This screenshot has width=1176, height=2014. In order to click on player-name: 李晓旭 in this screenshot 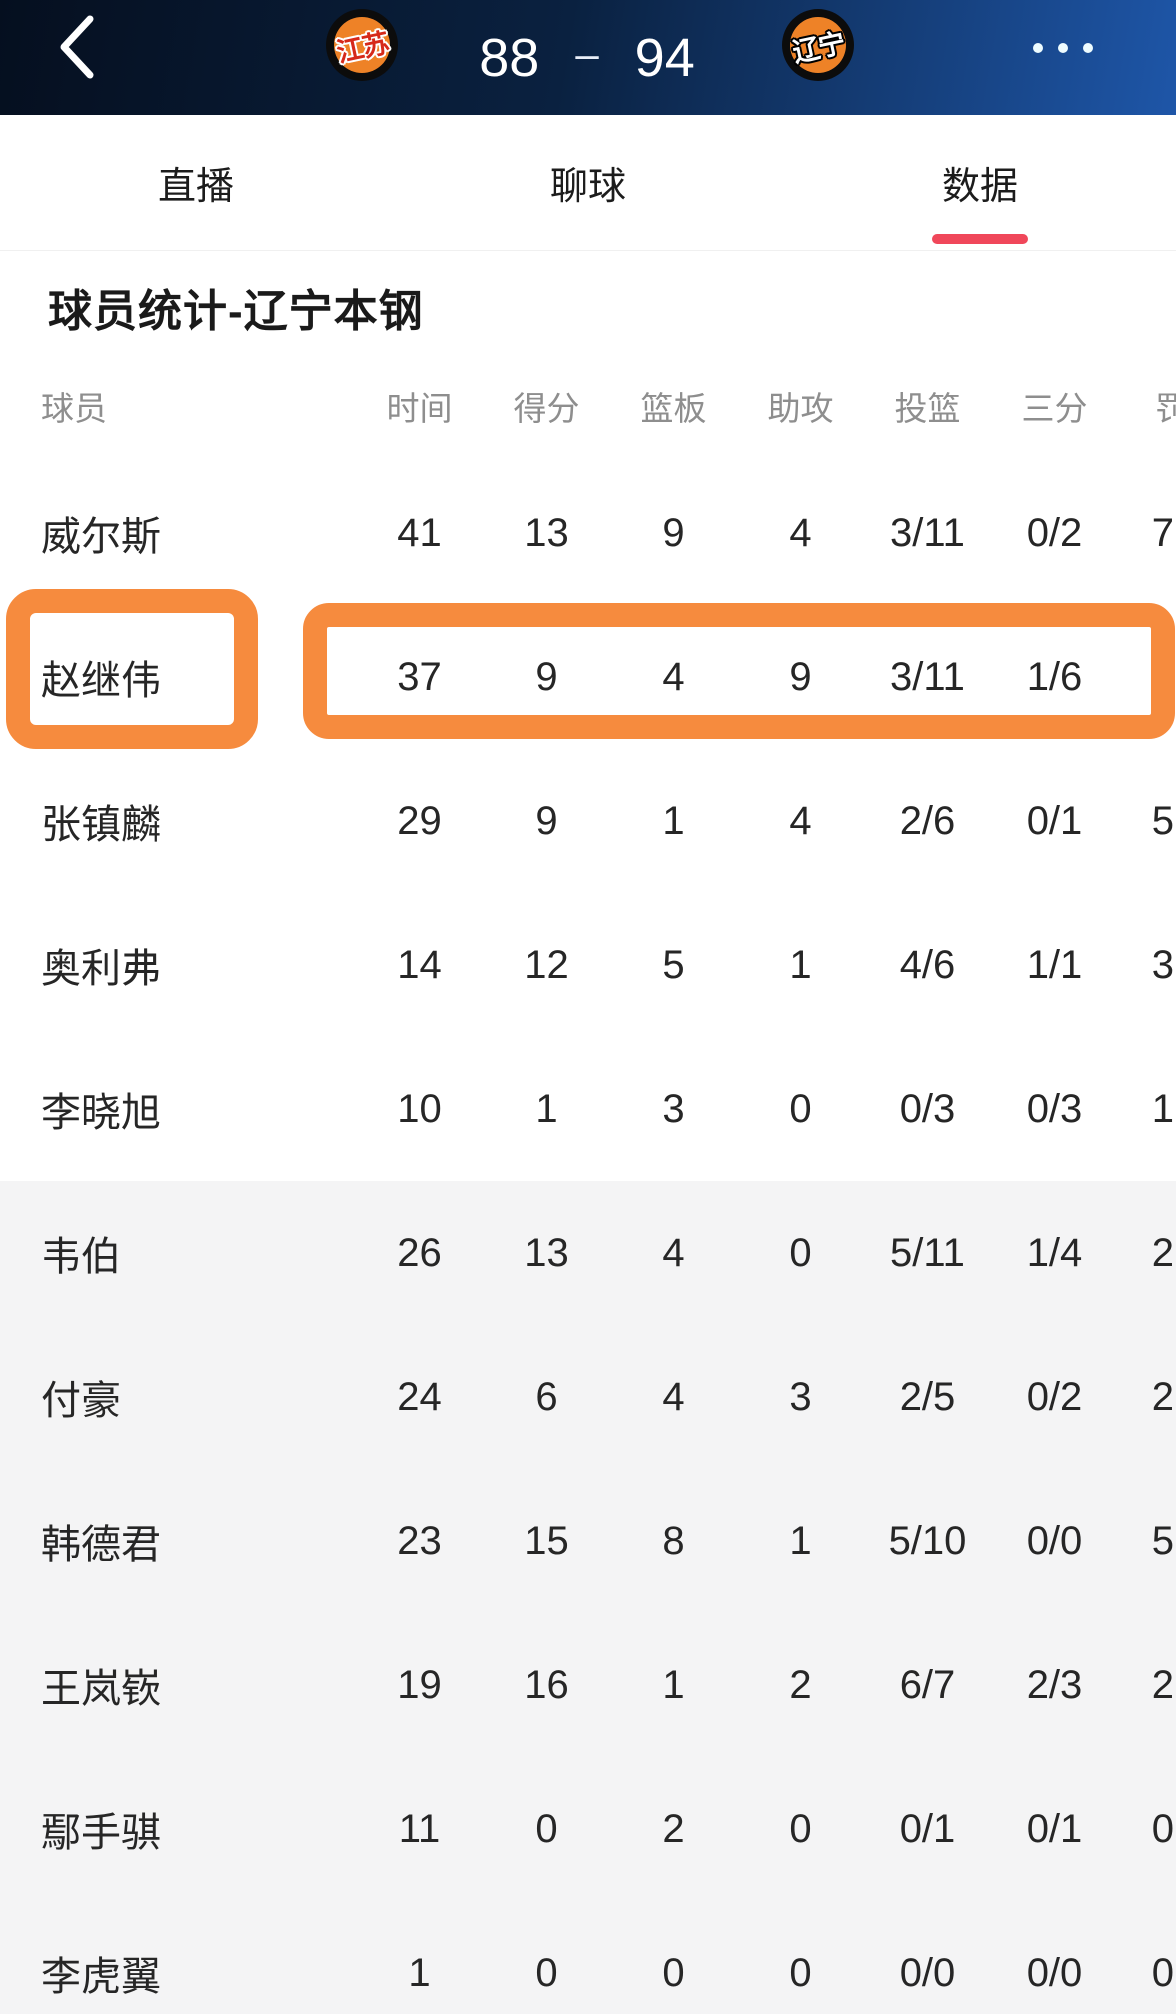, I will do `click(101, 1113)`.